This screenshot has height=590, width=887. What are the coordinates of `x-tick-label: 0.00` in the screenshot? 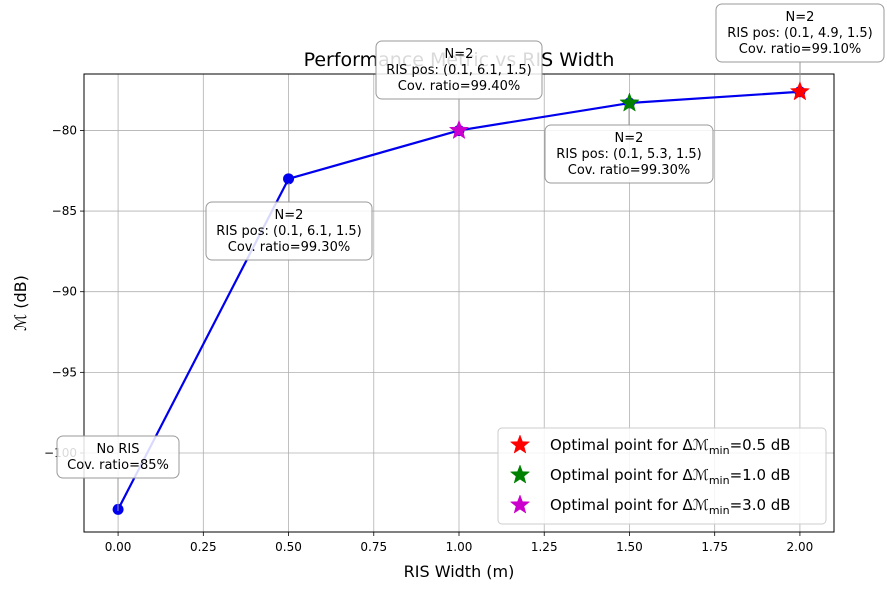 It's located at (118, 547).